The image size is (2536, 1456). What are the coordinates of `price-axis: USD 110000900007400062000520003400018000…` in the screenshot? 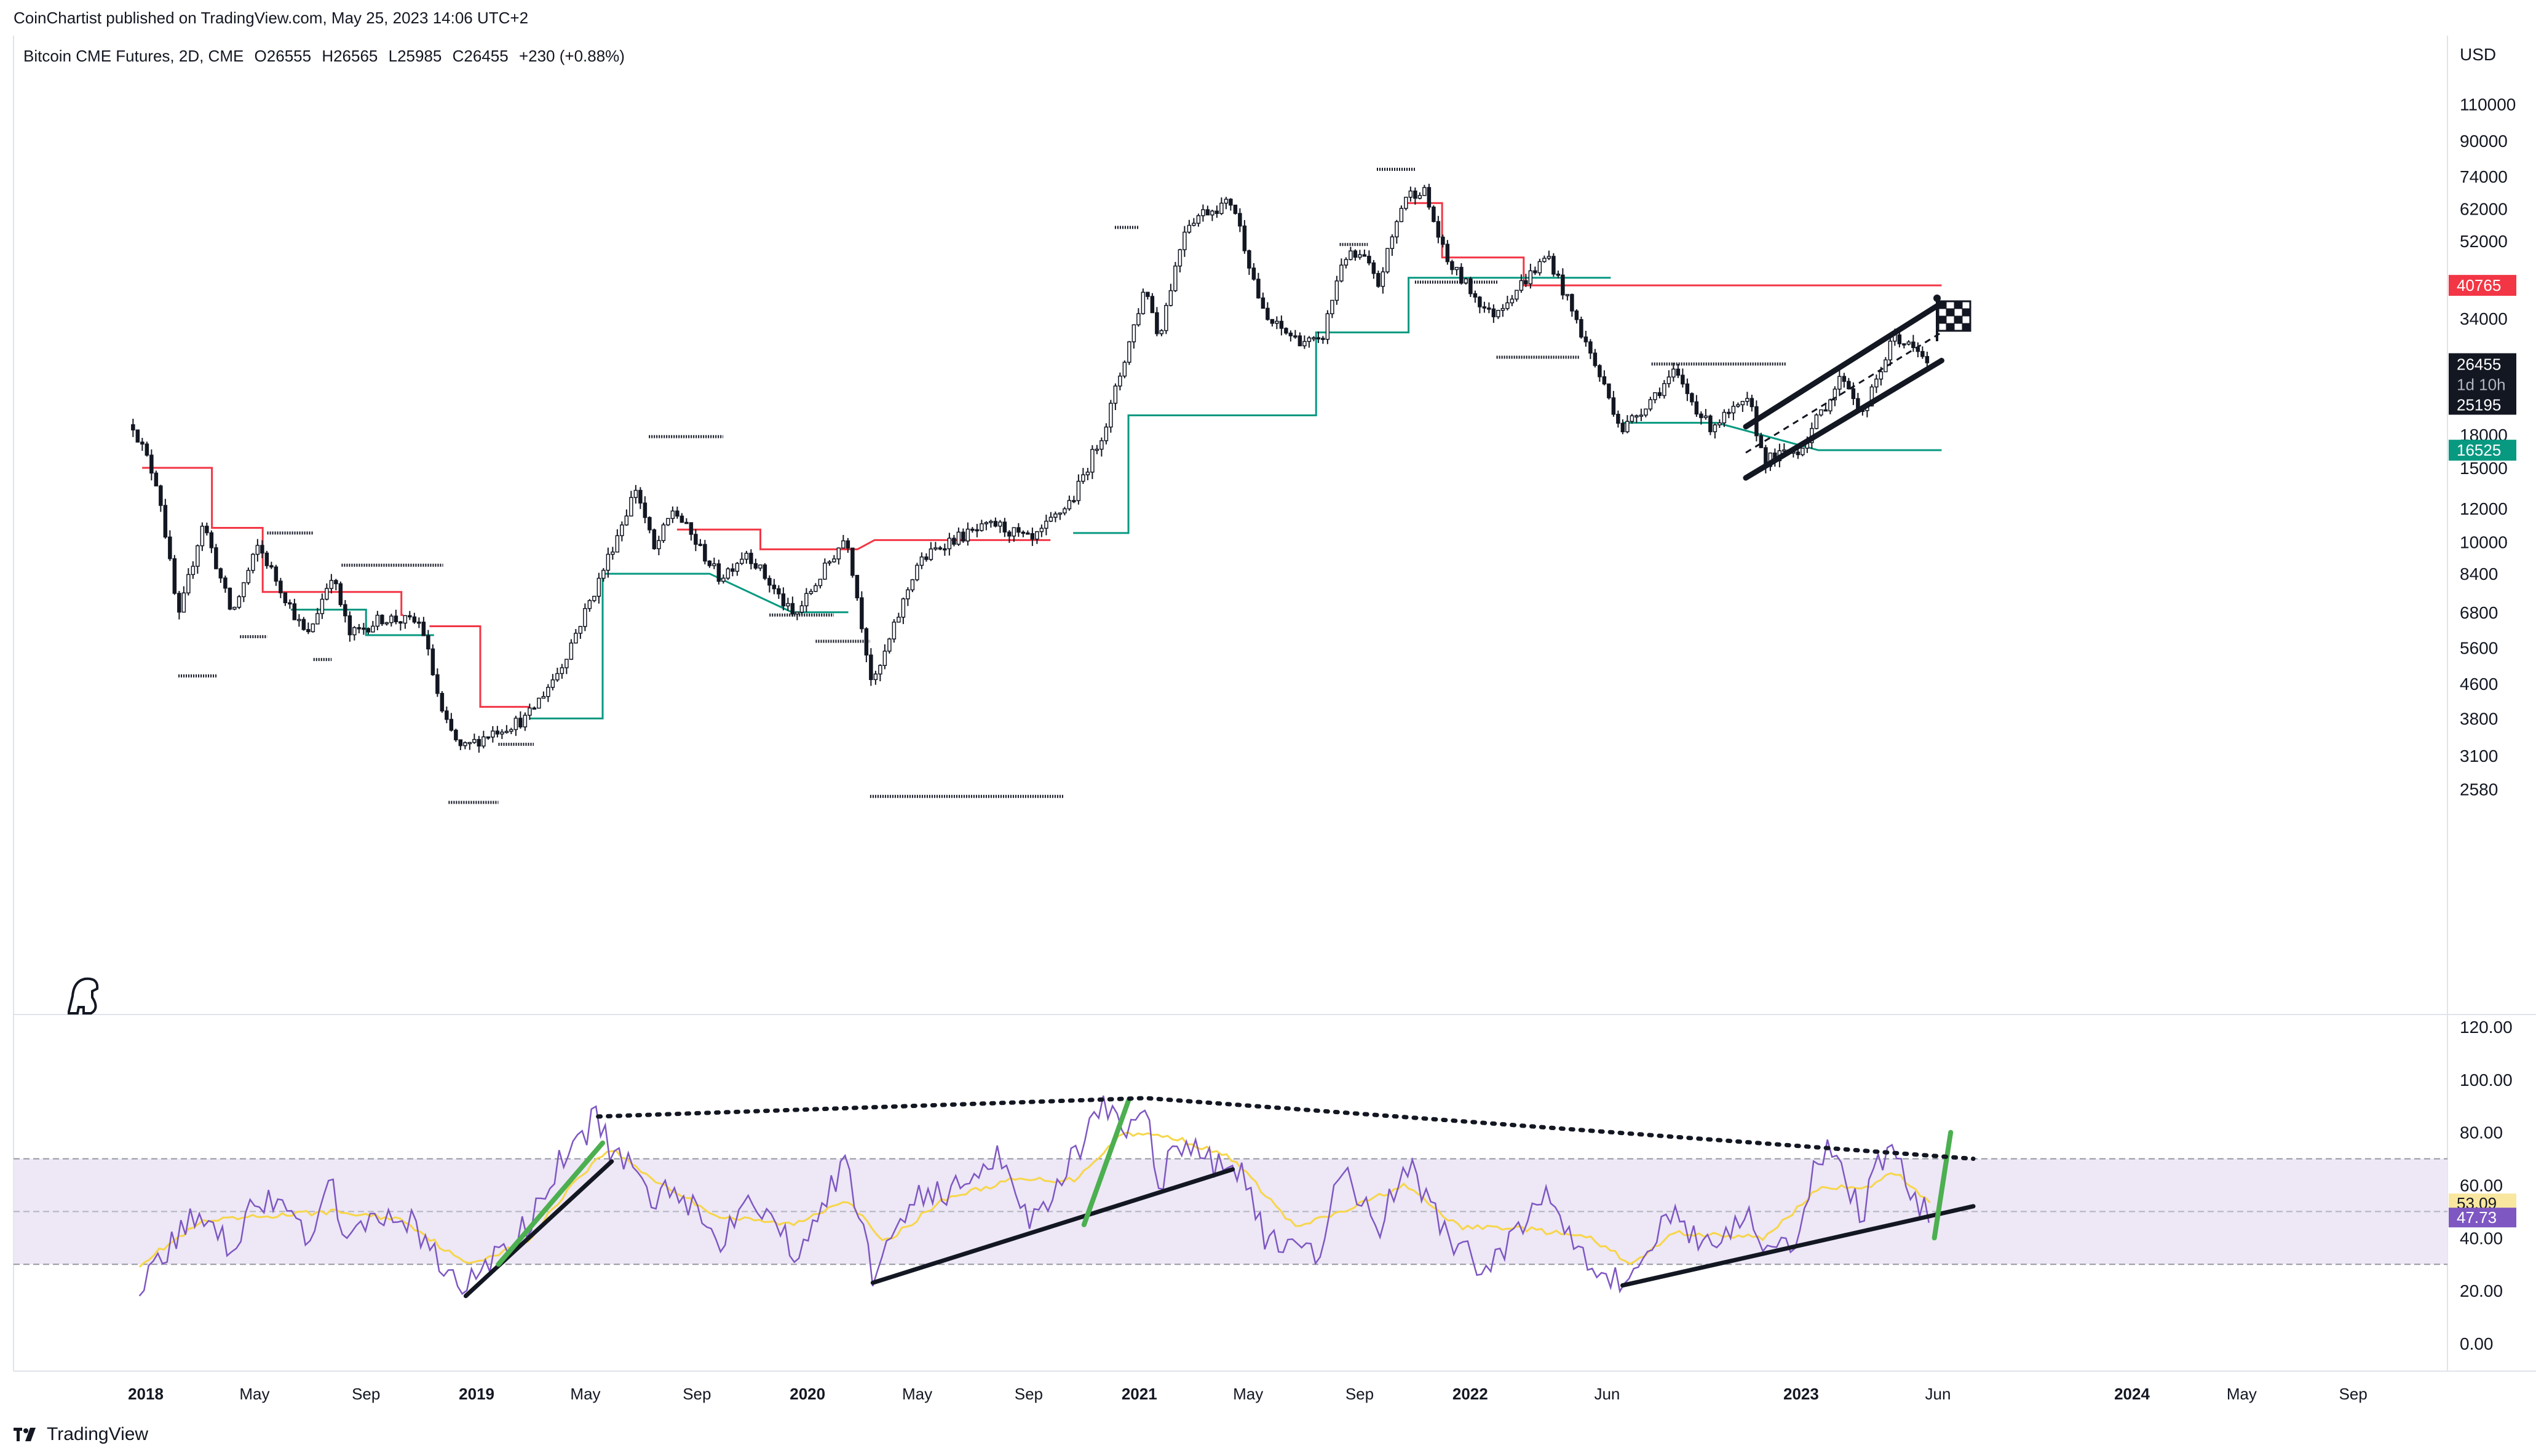 It's located at (2488, 422).